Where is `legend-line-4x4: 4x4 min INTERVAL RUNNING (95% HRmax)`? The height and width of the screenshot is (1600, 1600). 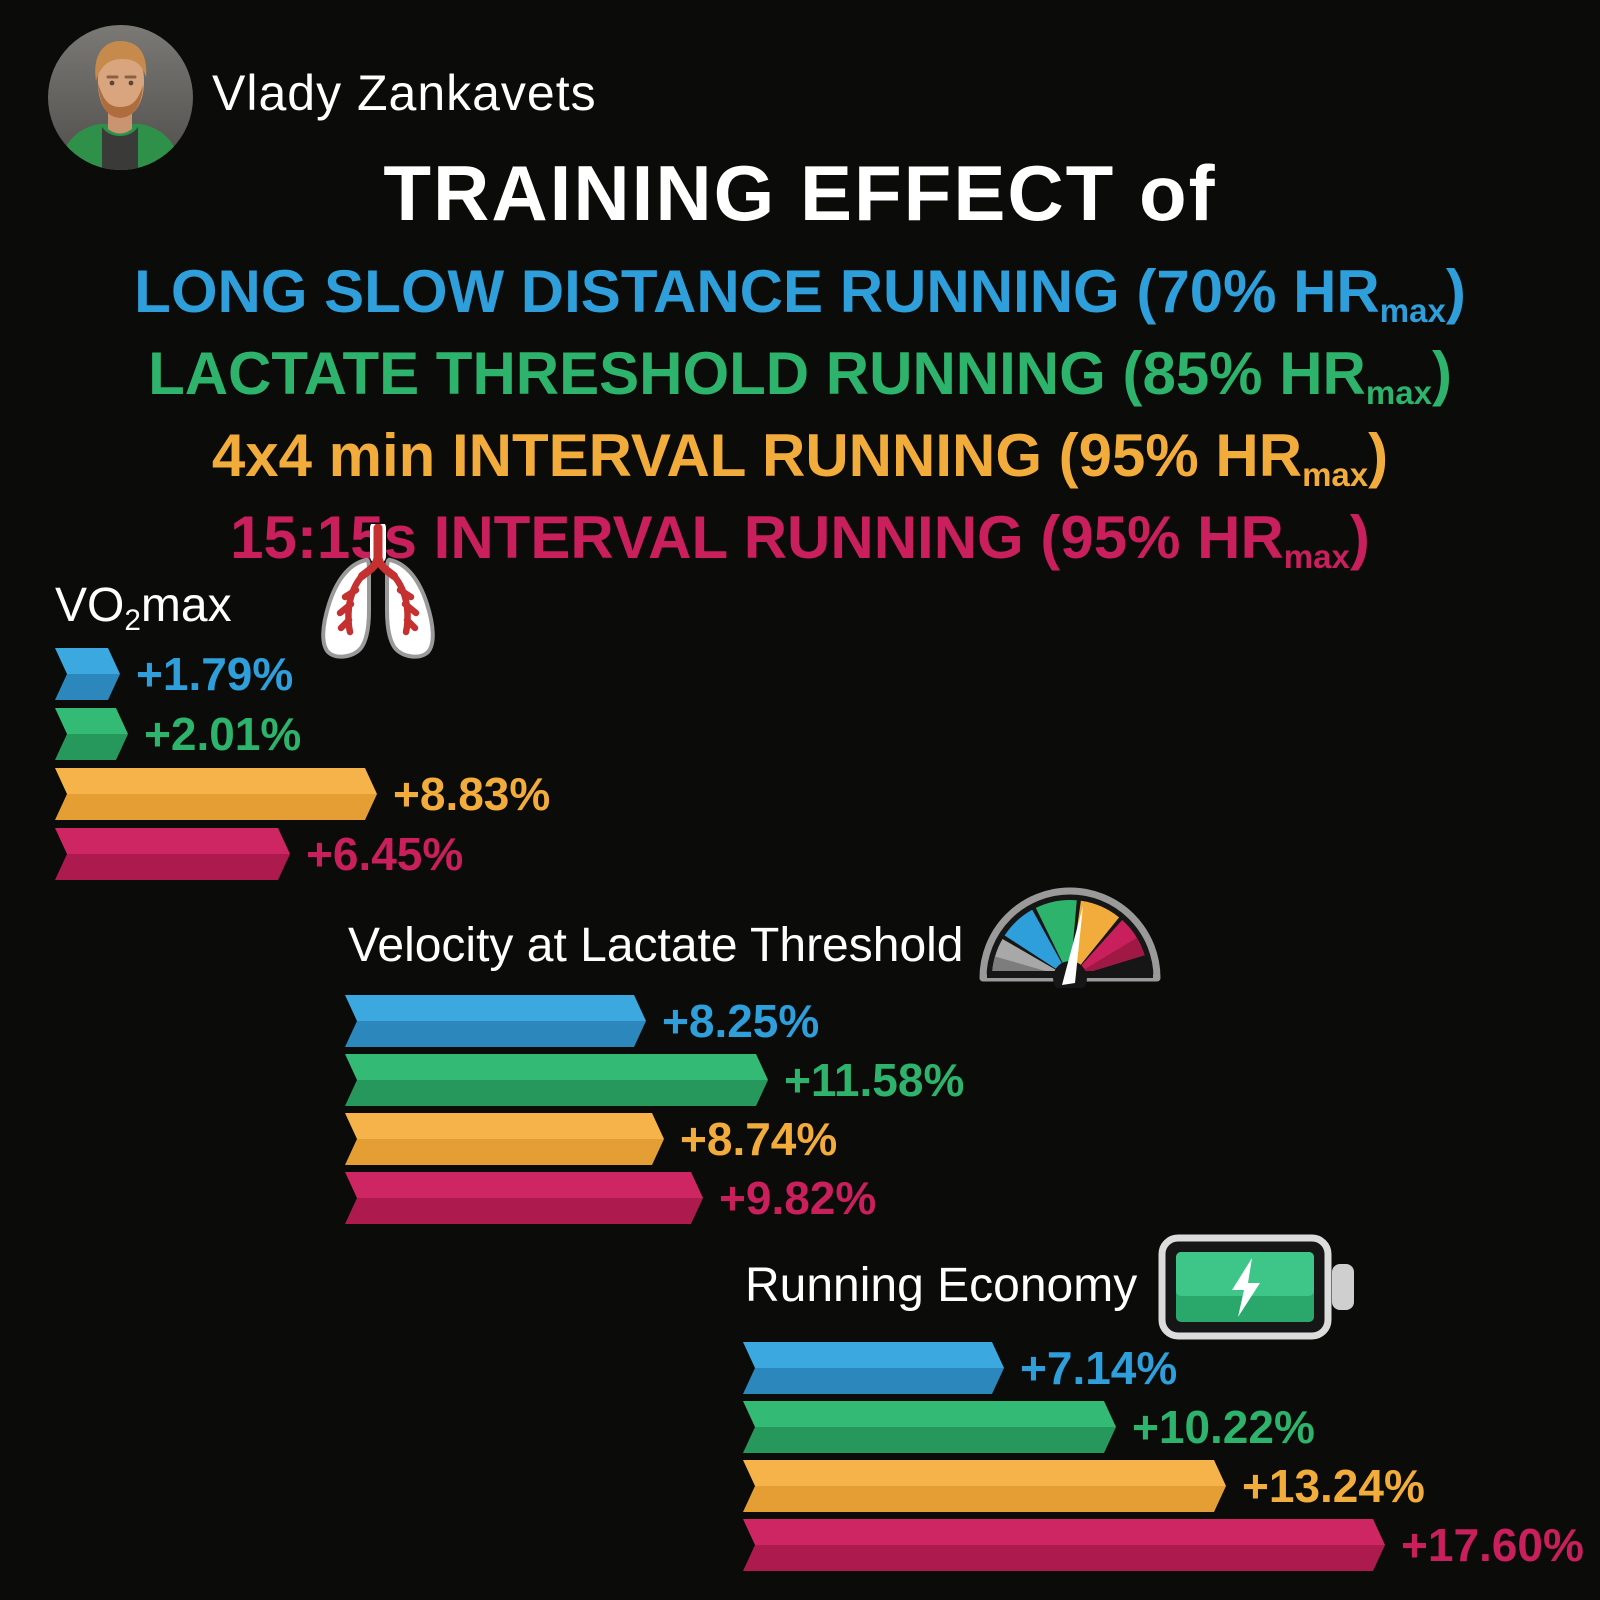
legend-line-4x4: 4x4 min INTERVAL RUNNING (95% HRmax) is located at coordinates (800, 457).